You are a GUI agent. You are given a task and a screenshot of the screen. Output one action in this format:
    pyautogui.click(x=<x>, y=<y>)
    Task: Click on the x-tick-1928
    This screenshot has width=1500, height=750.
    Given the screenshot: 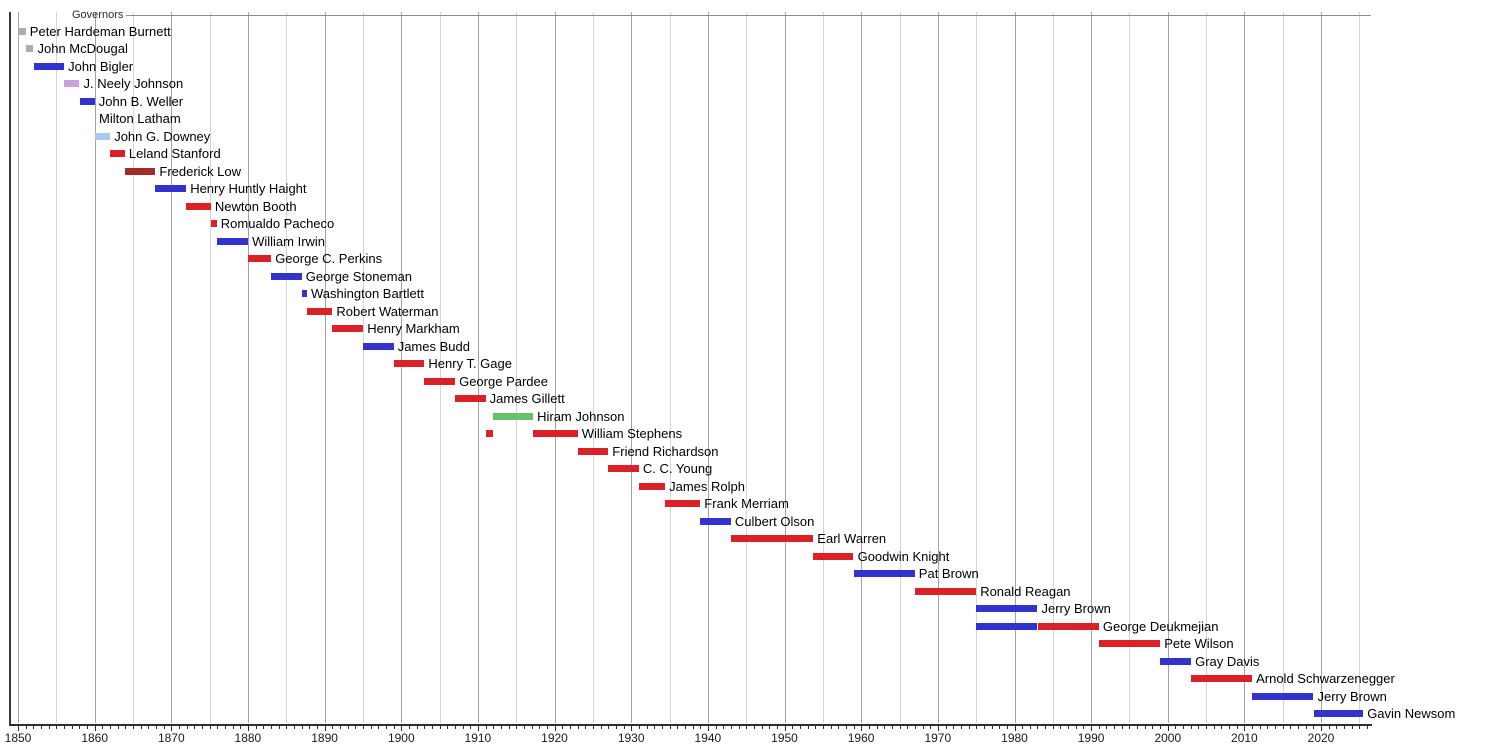 What is the action you would take?
    pyautogui.click(x=616, y=727)
    